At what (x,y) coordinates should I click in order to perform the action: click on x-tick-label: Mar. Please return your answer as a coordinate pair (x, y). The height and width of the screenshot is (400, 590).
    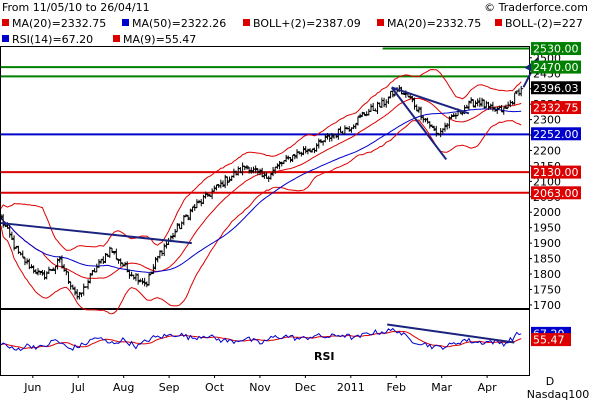
    Looking at the image, I should click on (441, 387).